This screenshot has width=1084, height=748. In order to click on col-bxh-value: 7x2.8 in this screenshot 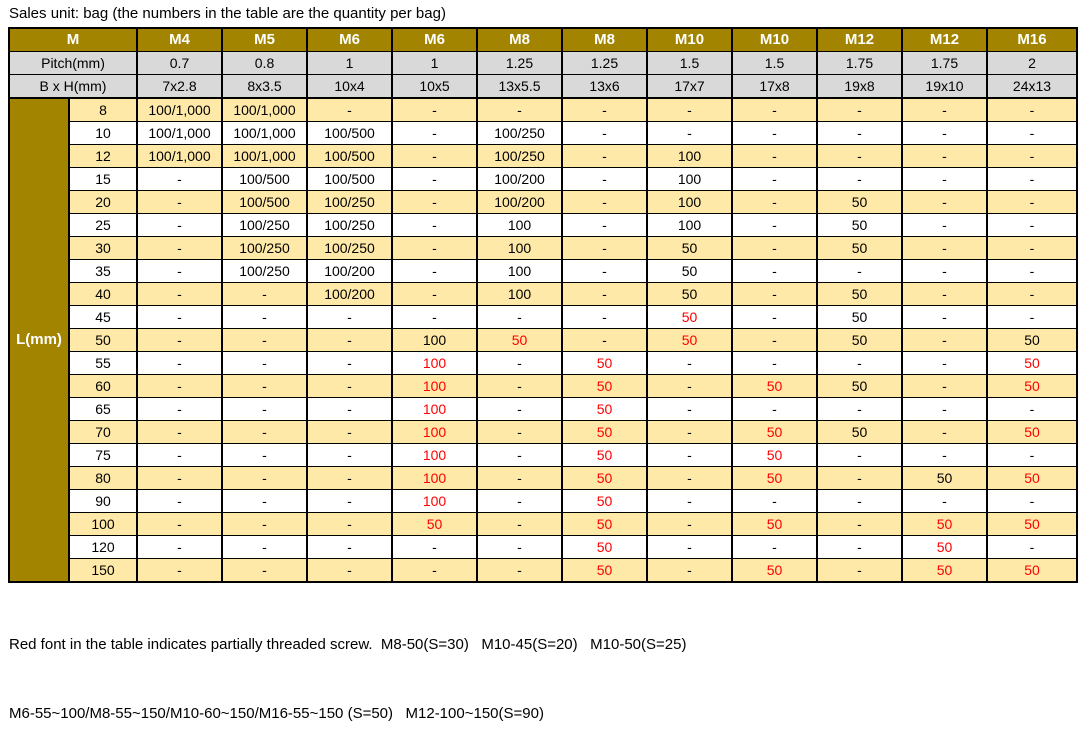, I will do `click(179, 86)`.